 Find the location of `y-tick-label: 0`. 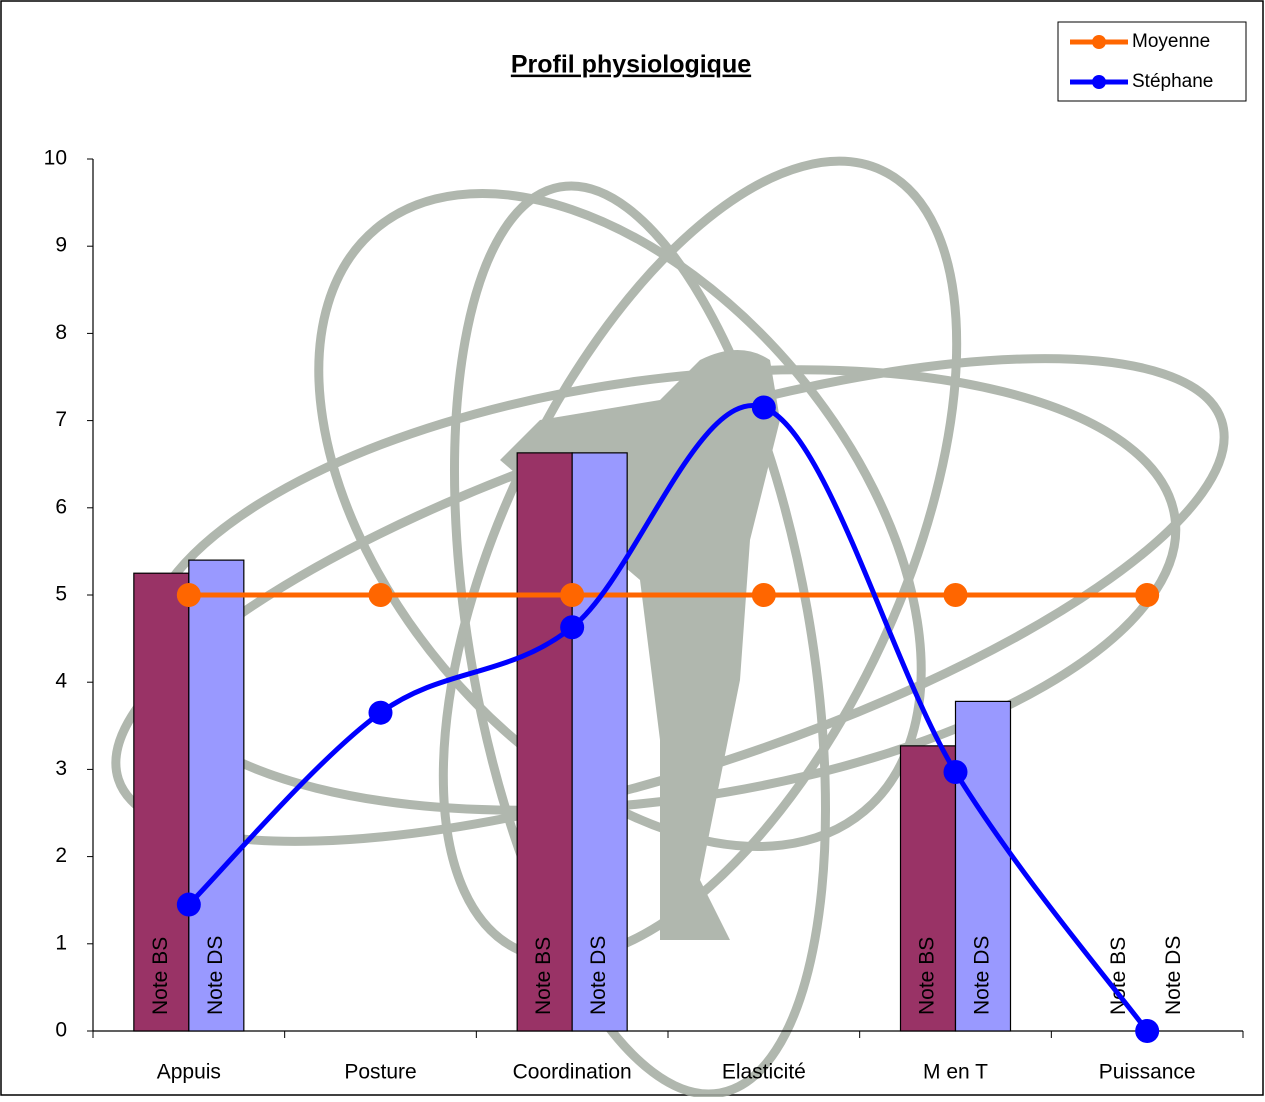

y-tick-label: 0 is located at coordinates (61, 1030).